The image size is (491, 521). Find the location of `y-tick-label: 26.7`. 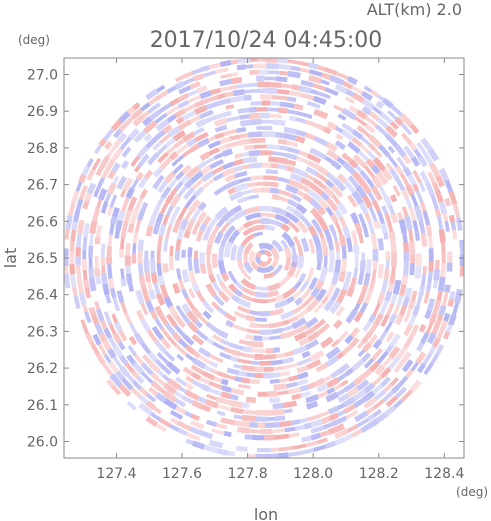

y-tick-label: 26.7 is located at coordinates (42, 186).